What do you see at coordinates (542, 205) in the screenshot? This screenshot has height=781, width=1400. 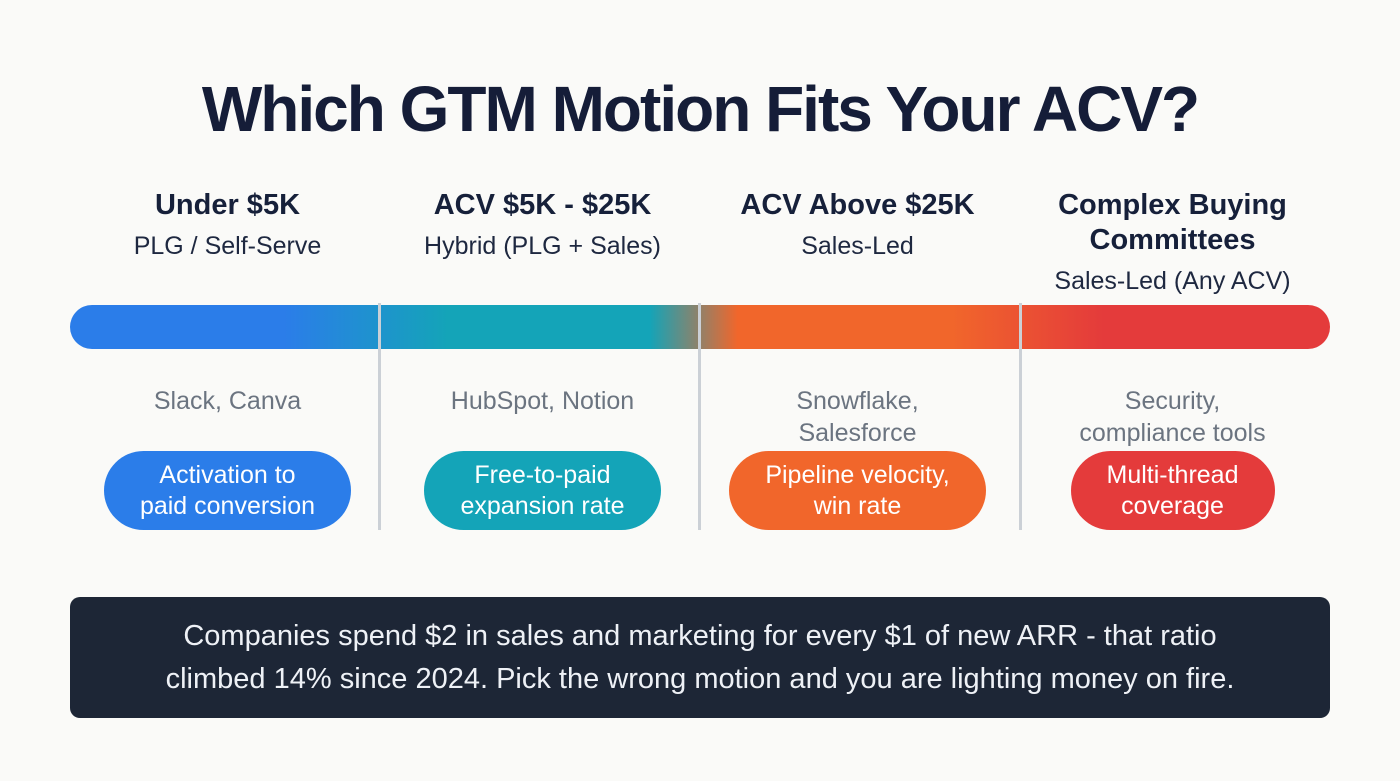 I see `acv-range-label: ACV $5K - $25K` at bounding box center [542, 205].